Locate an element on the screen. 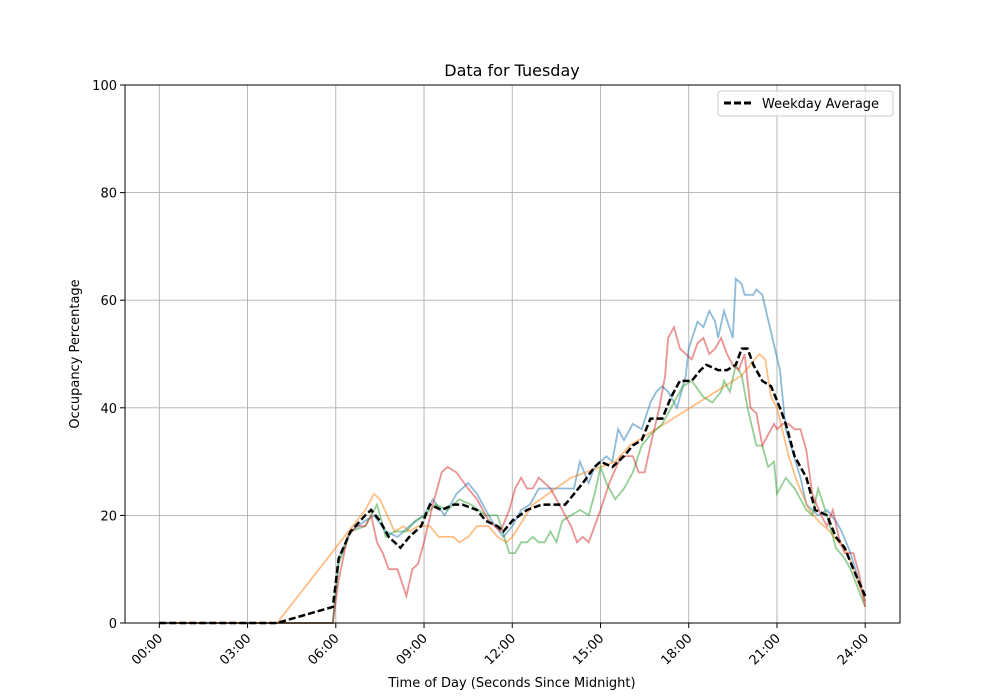  y-axis-label: Occupancy Percentage is located at coordinates (75, 353).